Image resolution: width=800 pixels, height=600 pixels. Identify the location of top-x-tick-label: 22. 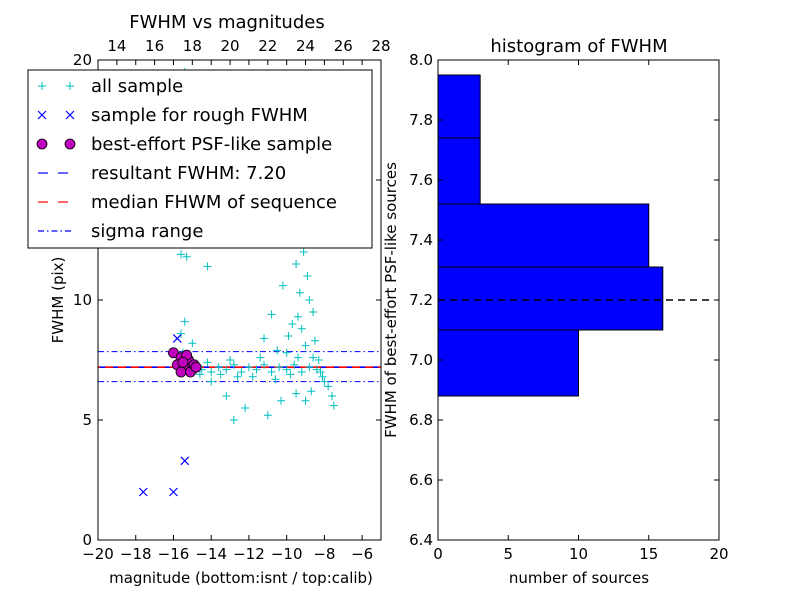
(267, 46).